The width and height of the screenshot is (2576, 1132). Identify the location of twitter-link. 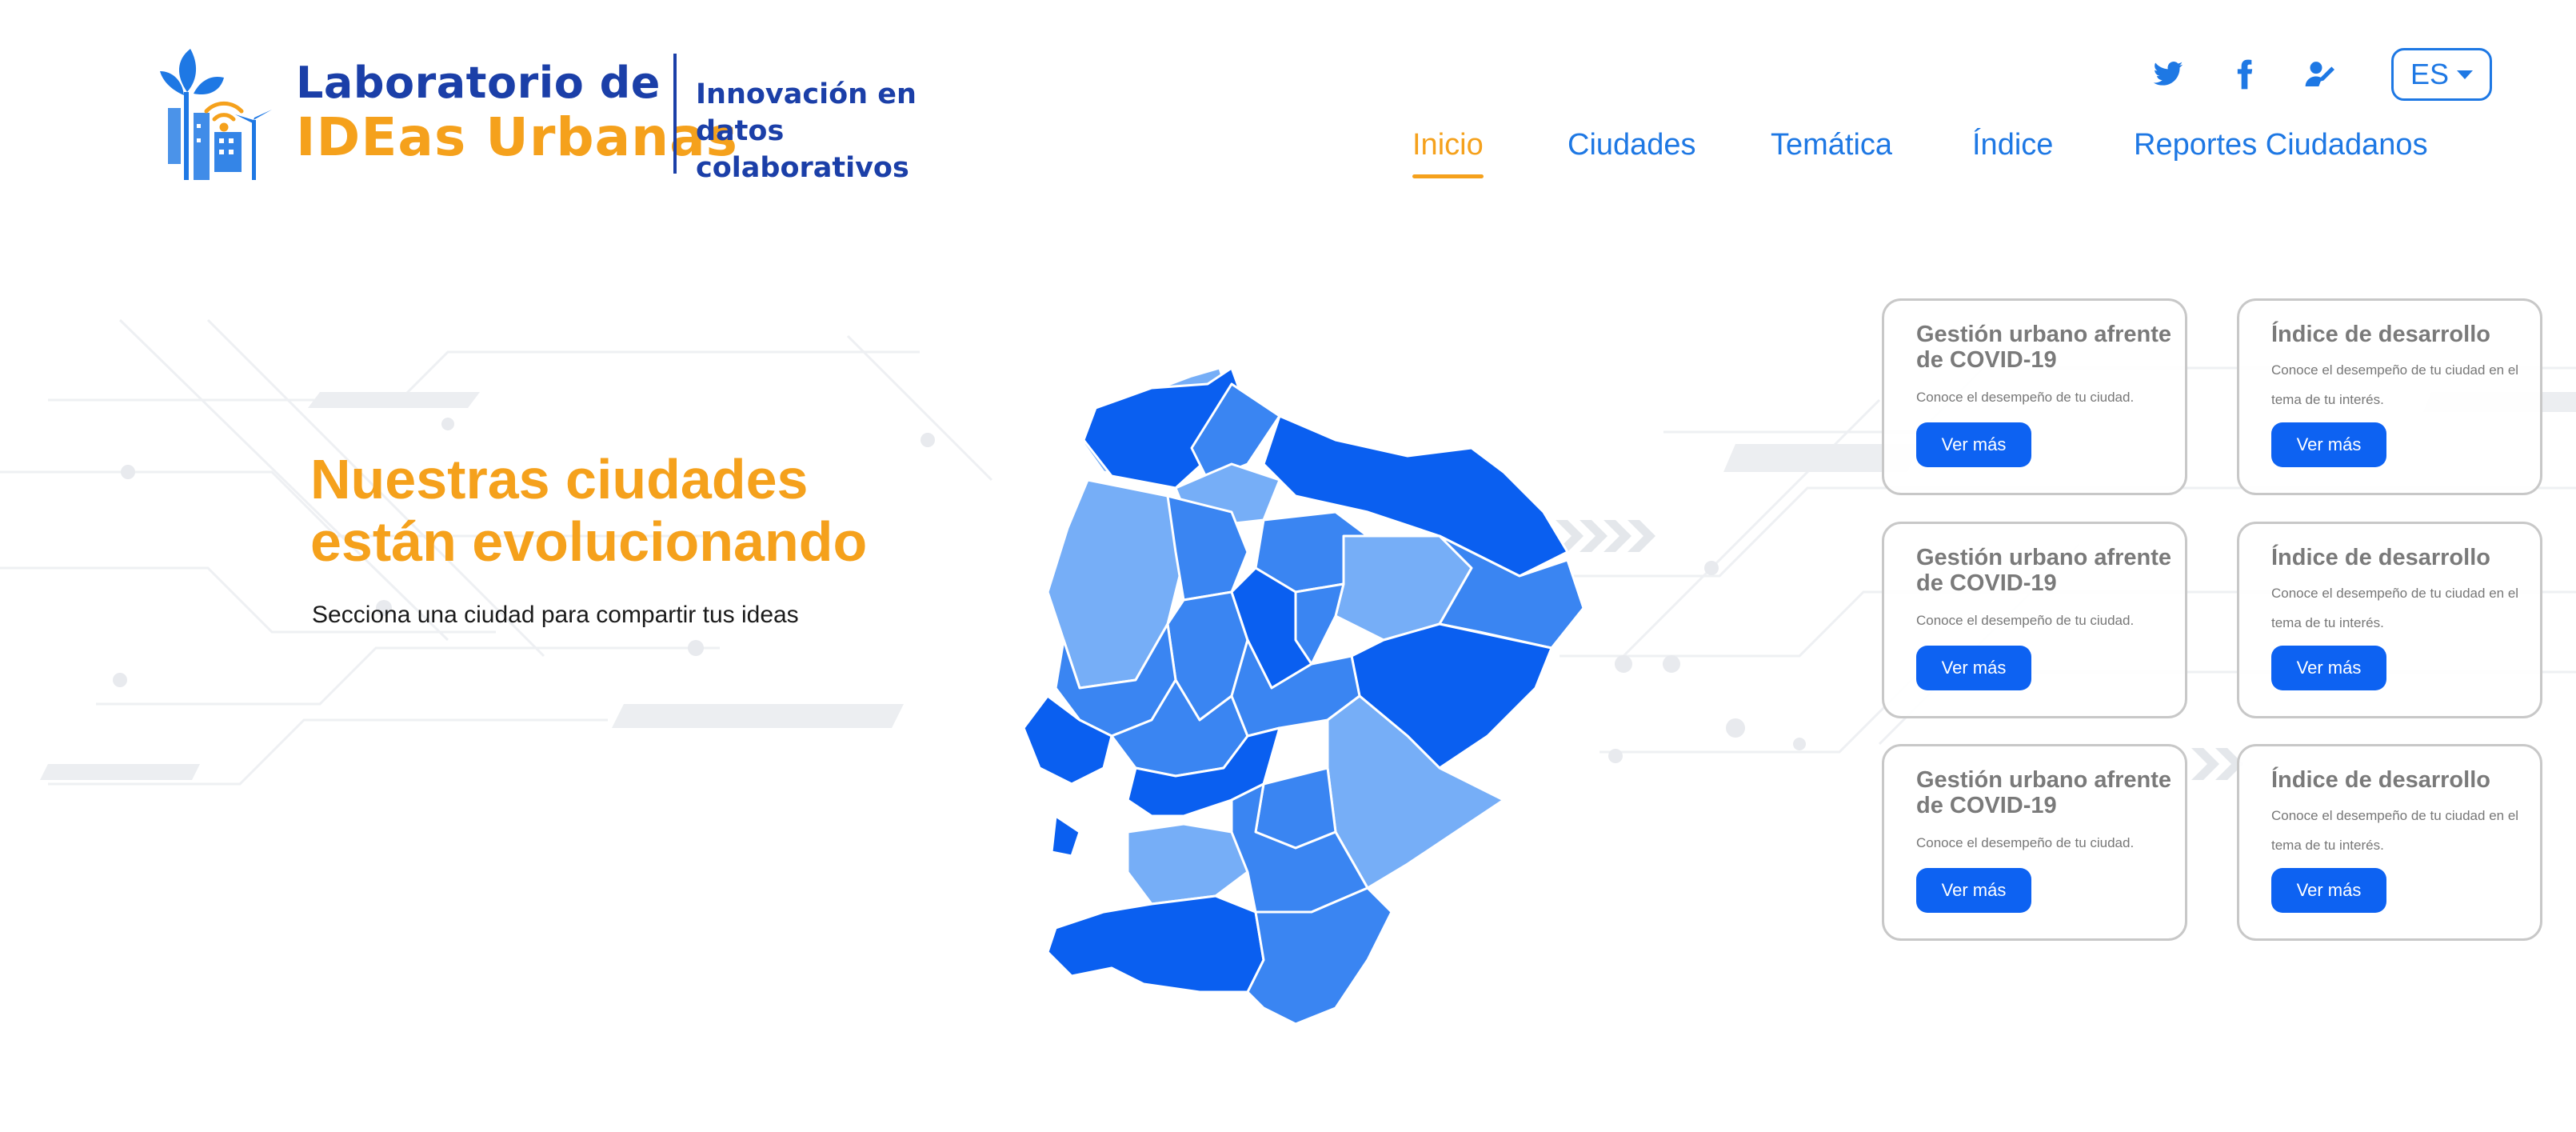
(2168, 74).